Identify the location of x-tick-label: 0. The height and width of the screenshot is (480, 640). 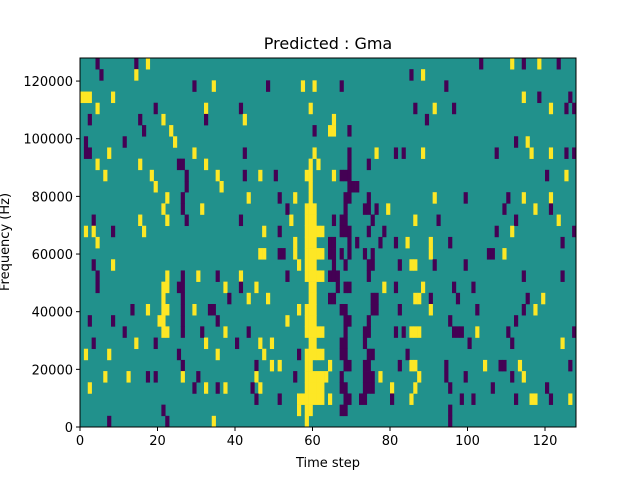
(80, 441).